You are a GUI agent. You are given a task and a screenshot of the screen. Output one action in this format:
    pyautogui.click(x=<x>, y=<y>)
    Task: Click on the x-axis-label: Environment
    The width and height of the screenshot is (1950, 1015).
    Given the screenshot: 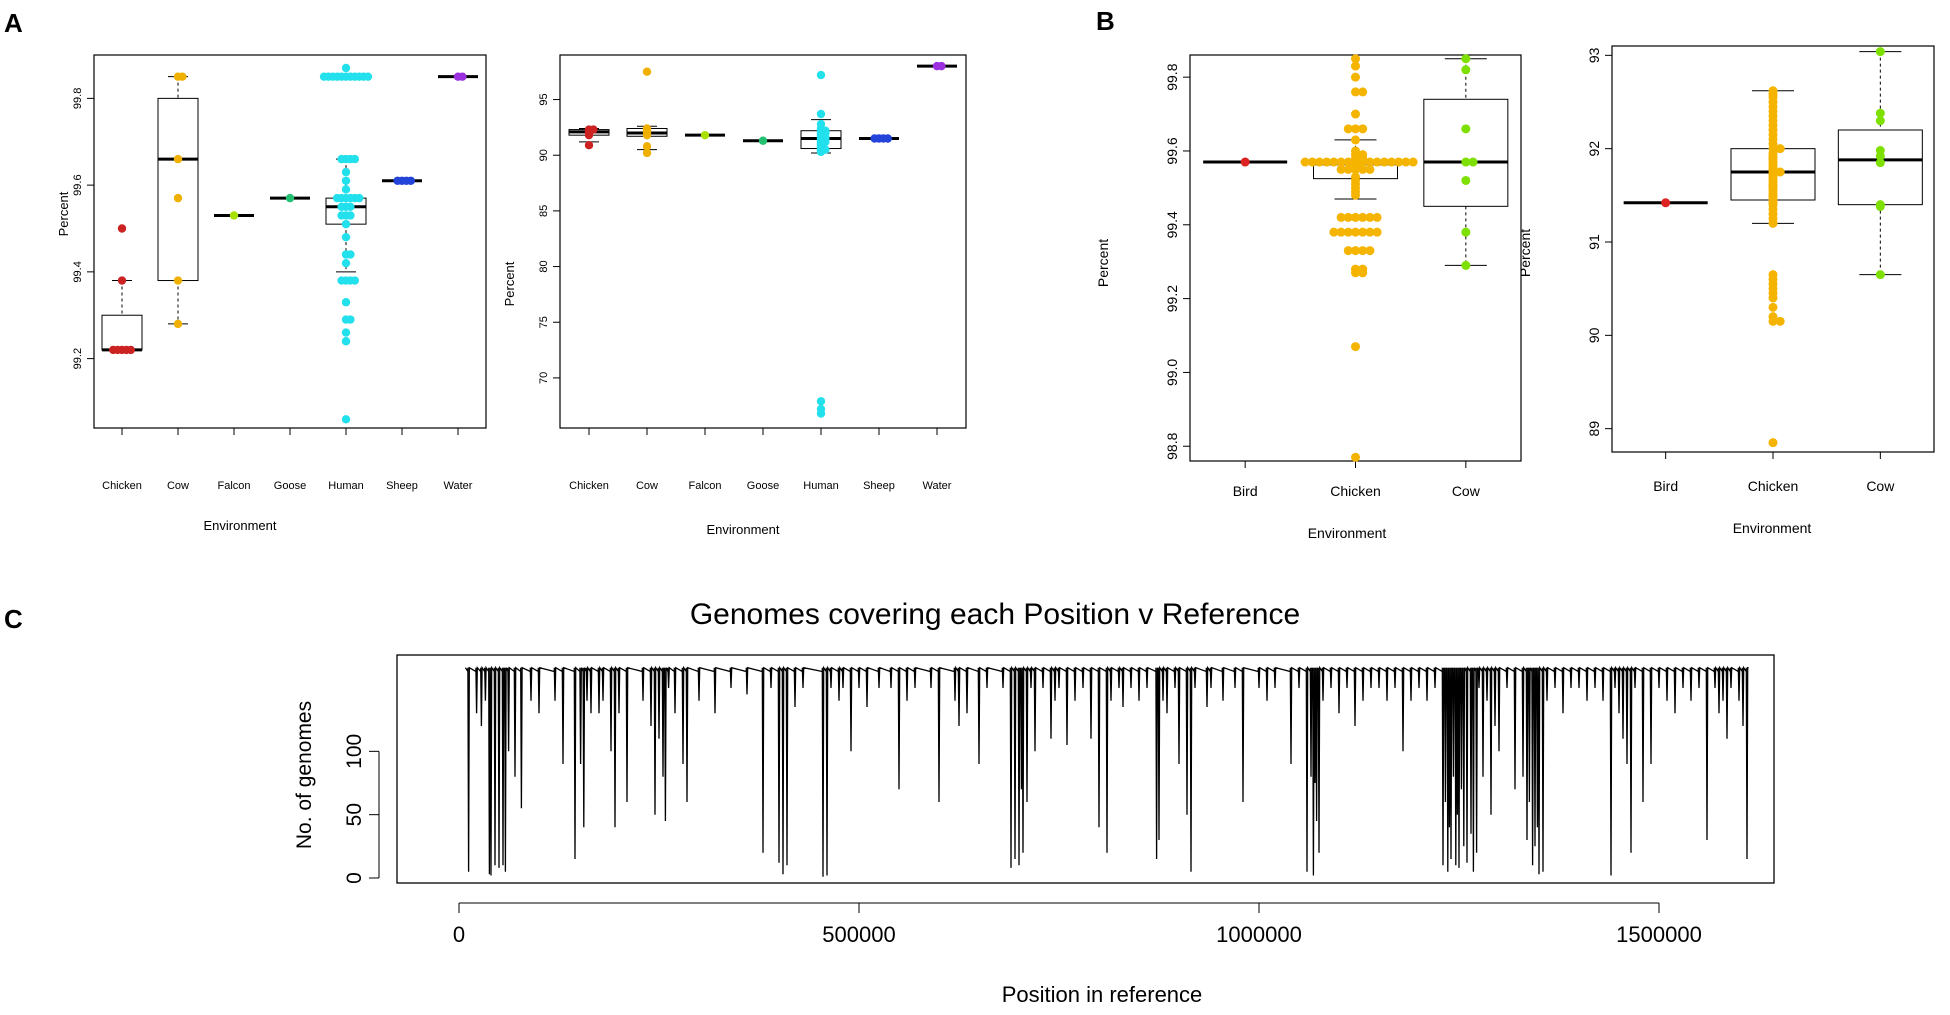 What is the action you would take?
    pyautogui.click(x=1347, y=533)
    